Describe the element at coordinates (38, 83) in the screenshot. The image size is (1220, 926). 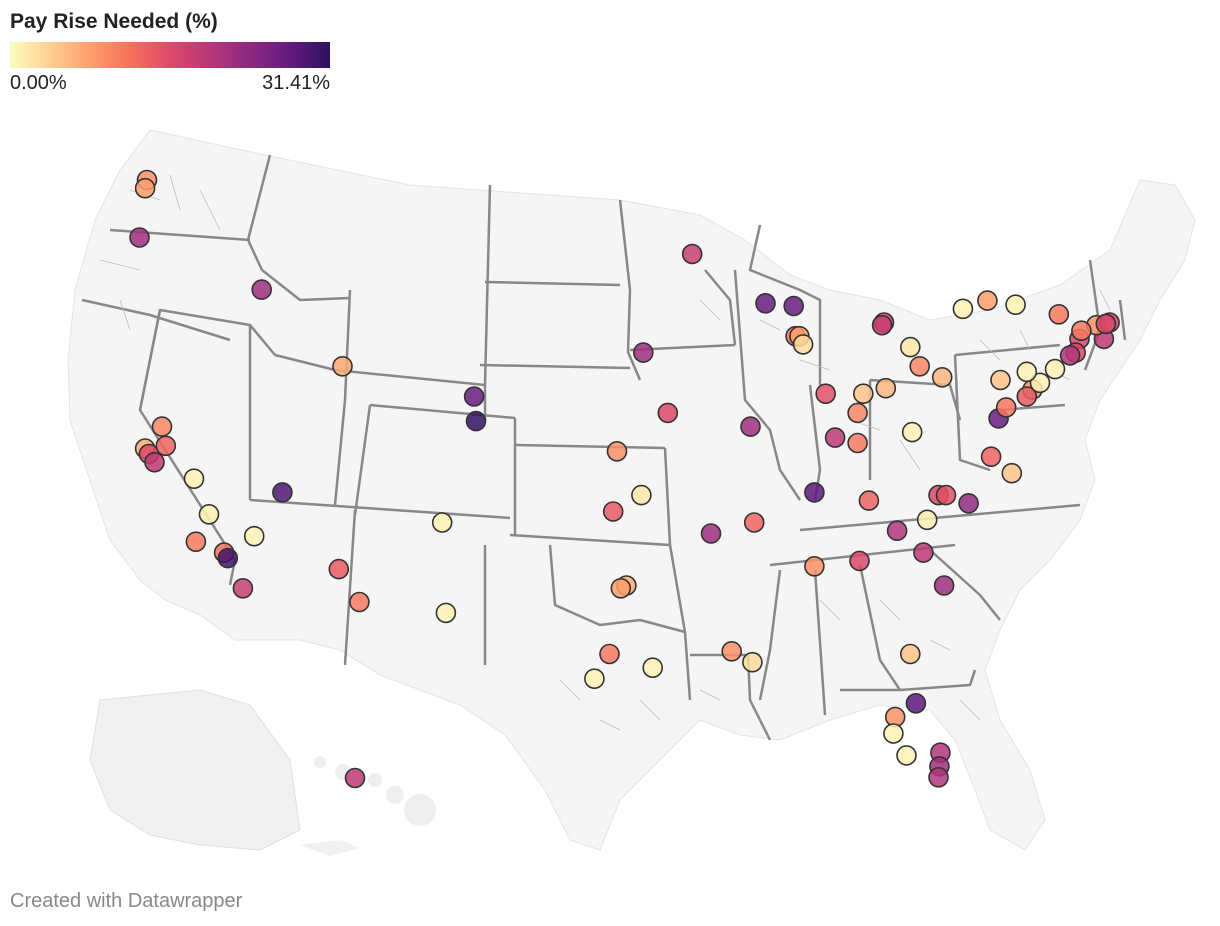
I see `legend-min-label: 0.00%` at that location.